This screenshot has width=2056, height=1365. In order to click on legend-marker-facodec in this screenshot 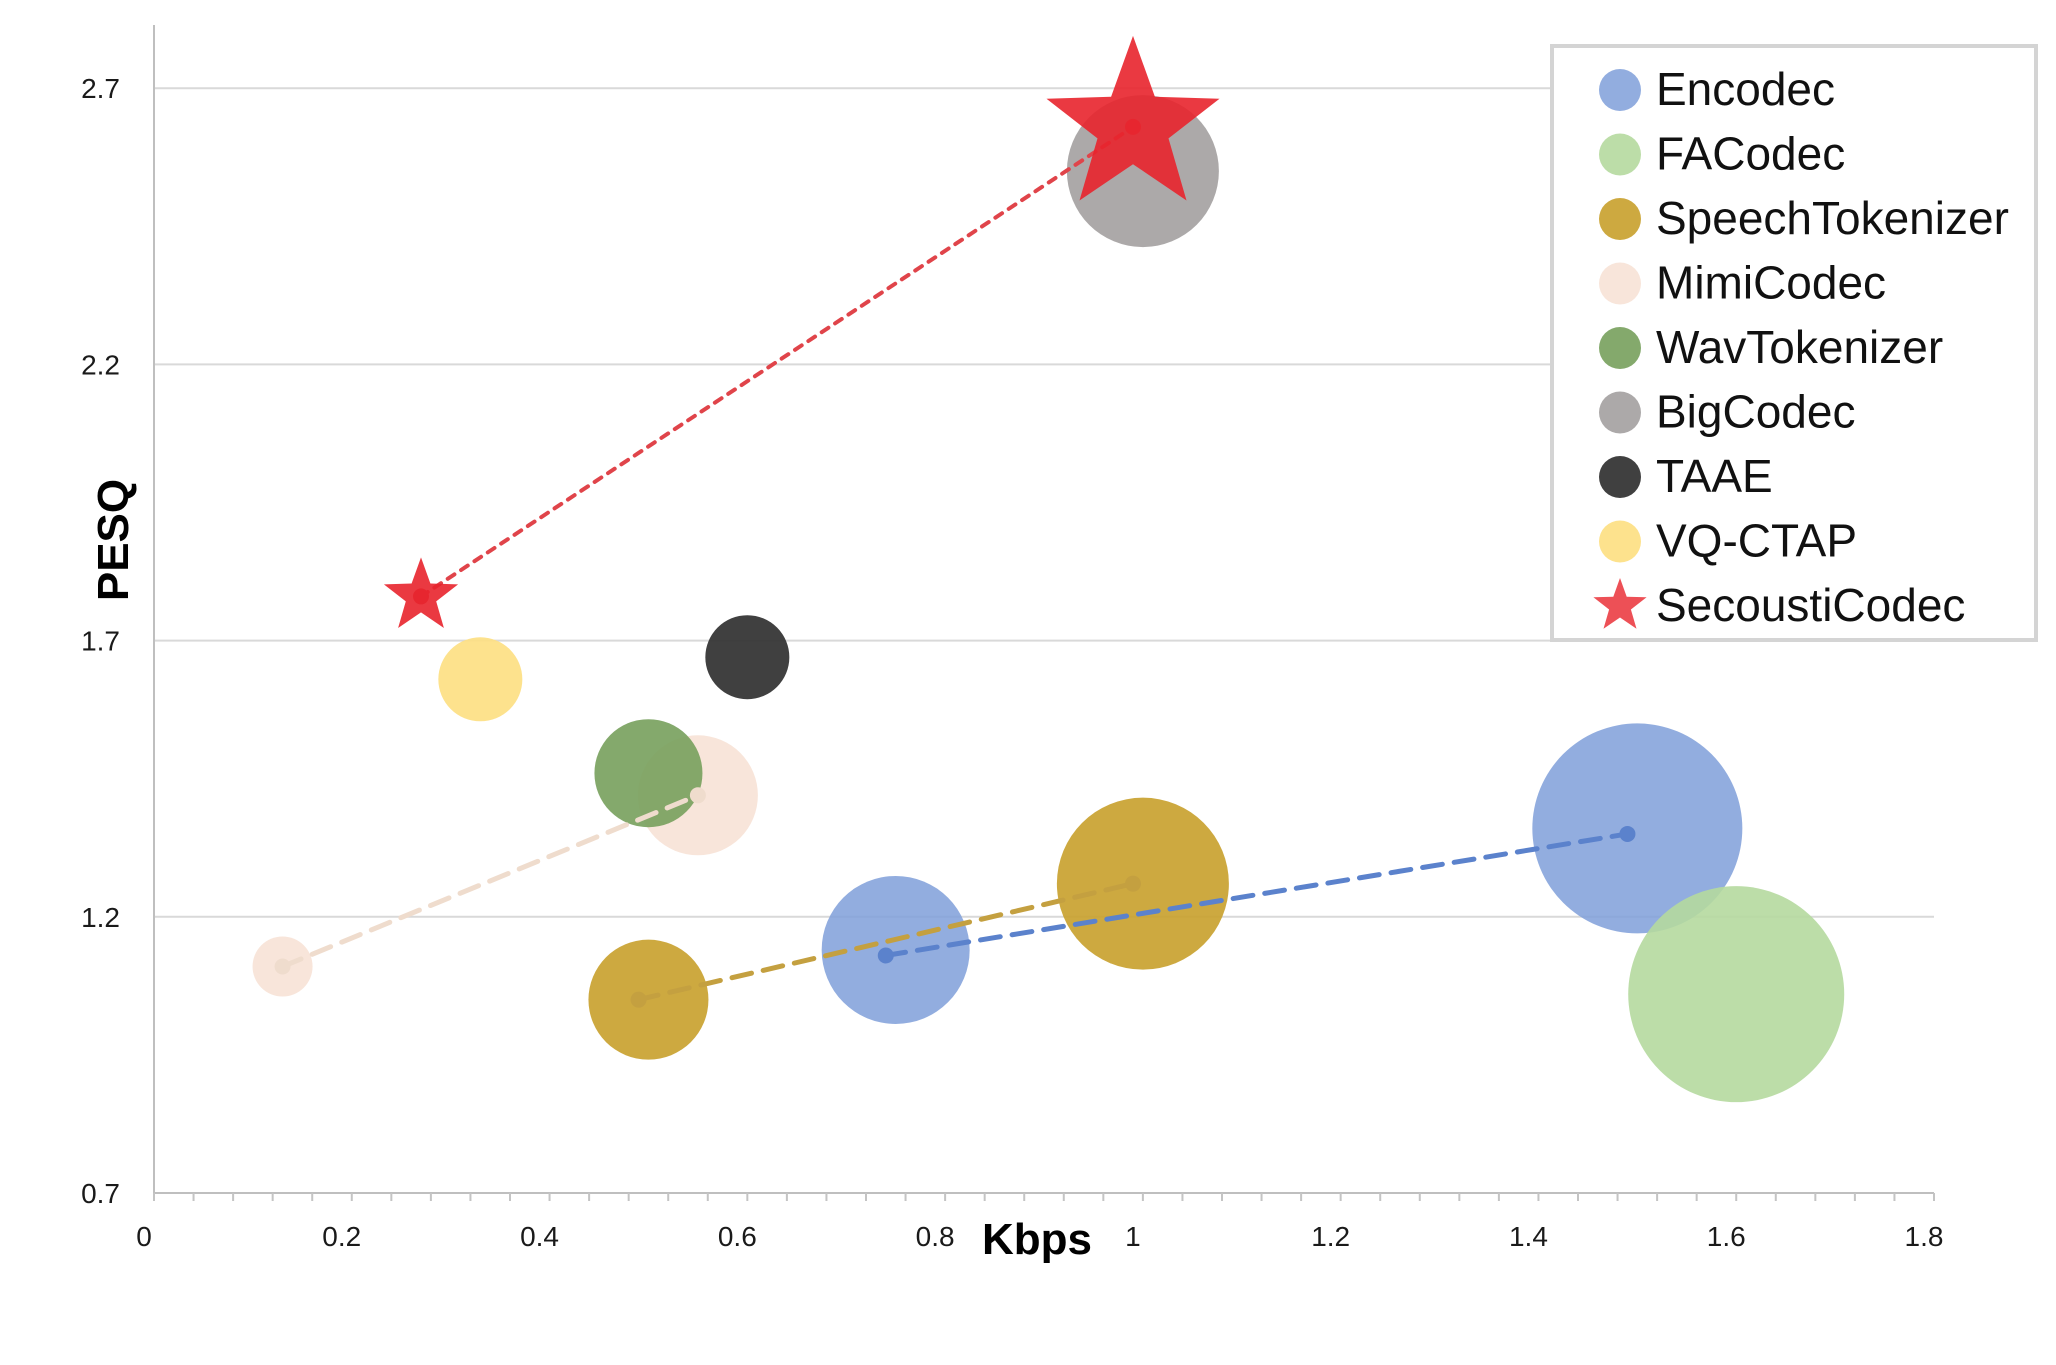, I will do `click(1620, 154)`.